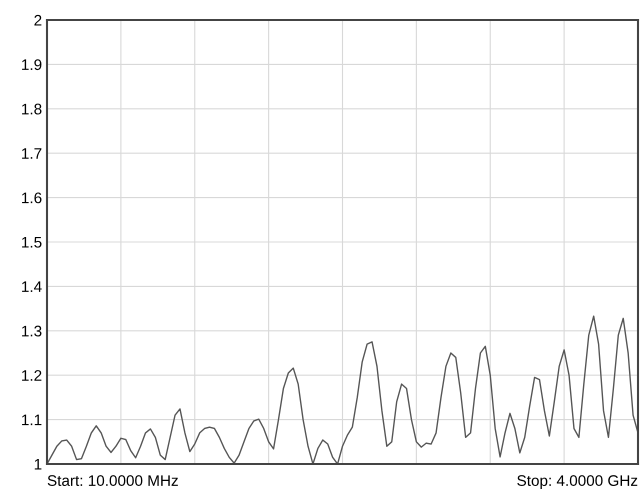 The width and height of the screenshot is (642, 495). I want to click on y-tick-label: 1, so click(38, 464).